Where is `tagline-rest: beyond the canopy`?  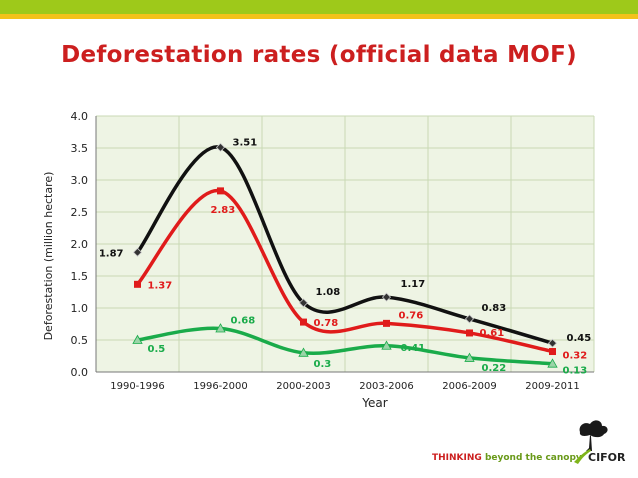
tagline-rest: beyond the canopy is located at coordinates (533, 458).